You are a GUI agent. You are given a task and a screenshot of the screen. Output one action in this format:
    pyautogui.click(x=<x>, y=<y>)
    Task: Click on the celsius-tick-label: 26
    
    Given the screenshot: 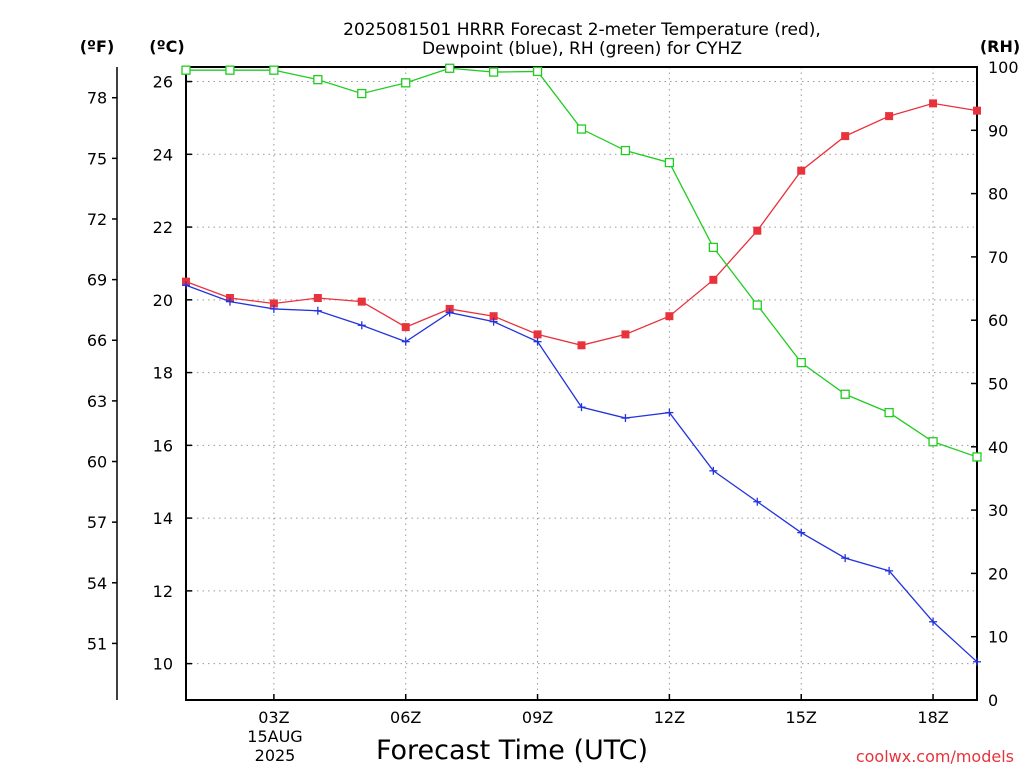 What is the action you would take?
    pyautogui.click(x=163, y=82)
    